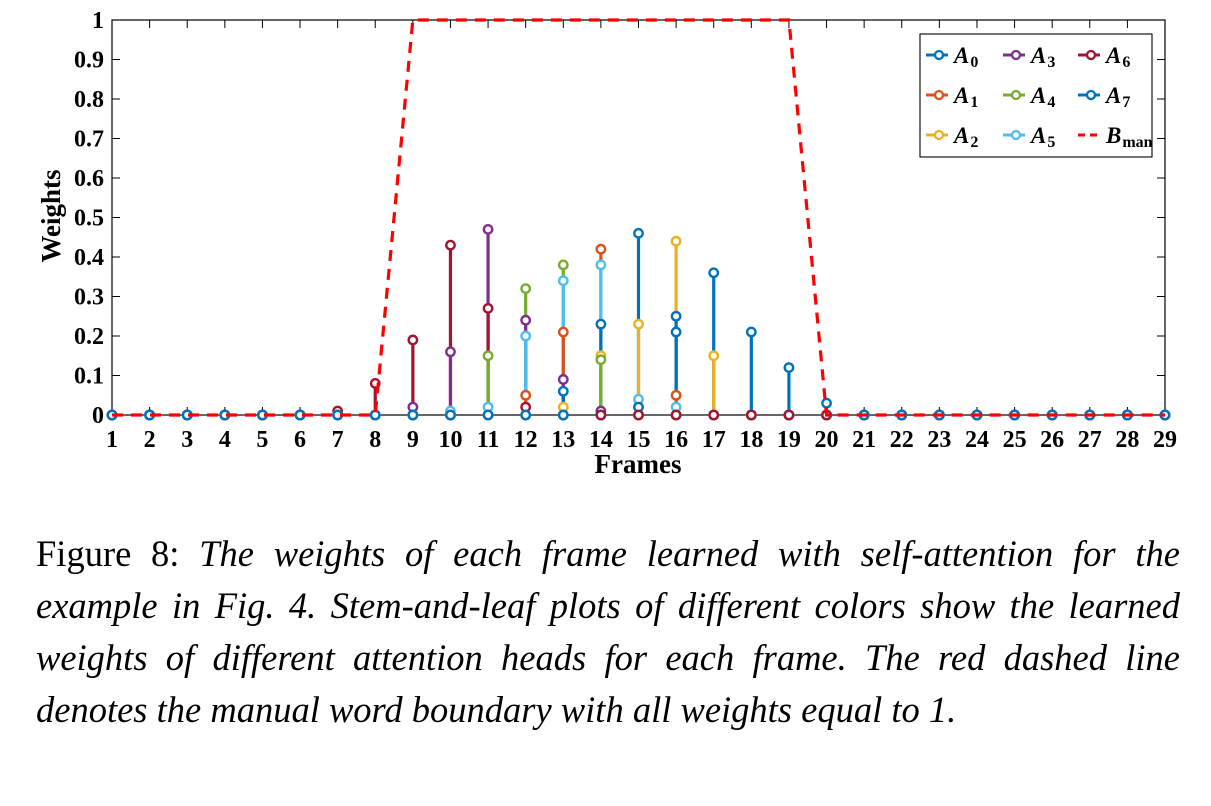 The height and width of the screenshot is (806, 1211). I want to click on legend-label: A7, so click(1117, 97).